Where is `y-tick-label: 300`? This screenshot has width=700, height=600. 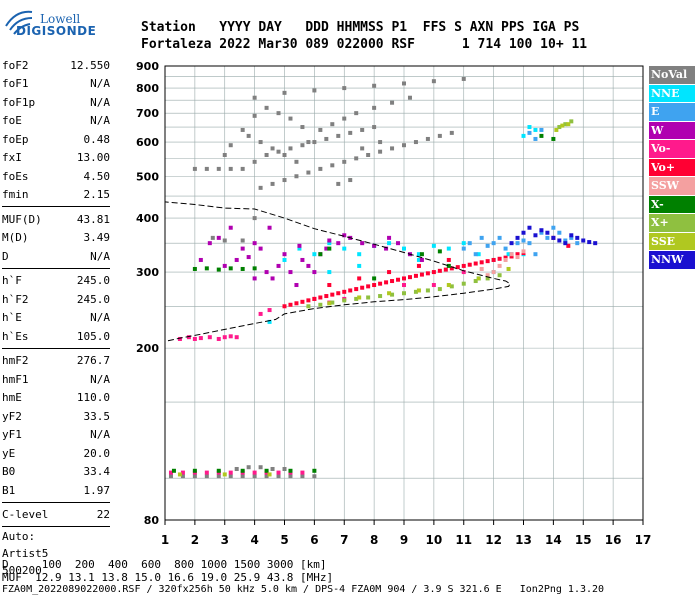 y-tick-label: 300 is located at coordinates (147, 272).